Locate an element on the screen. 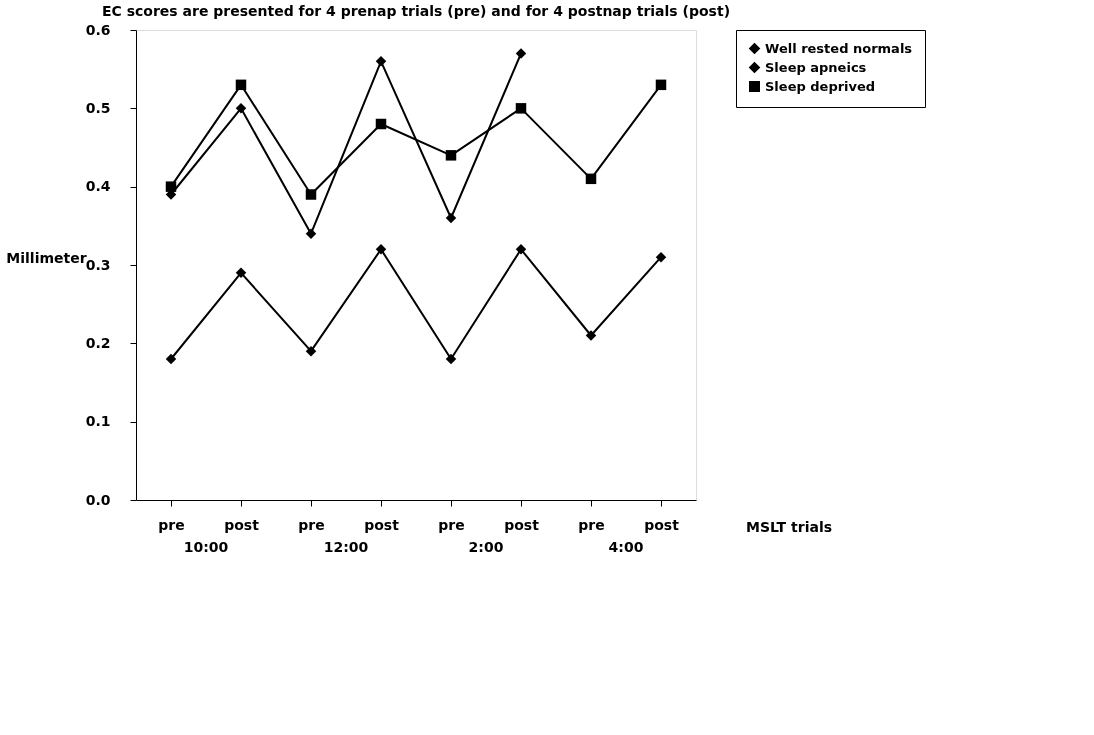  y-tick-label: 0.1 is located at coordinates (98, 421).